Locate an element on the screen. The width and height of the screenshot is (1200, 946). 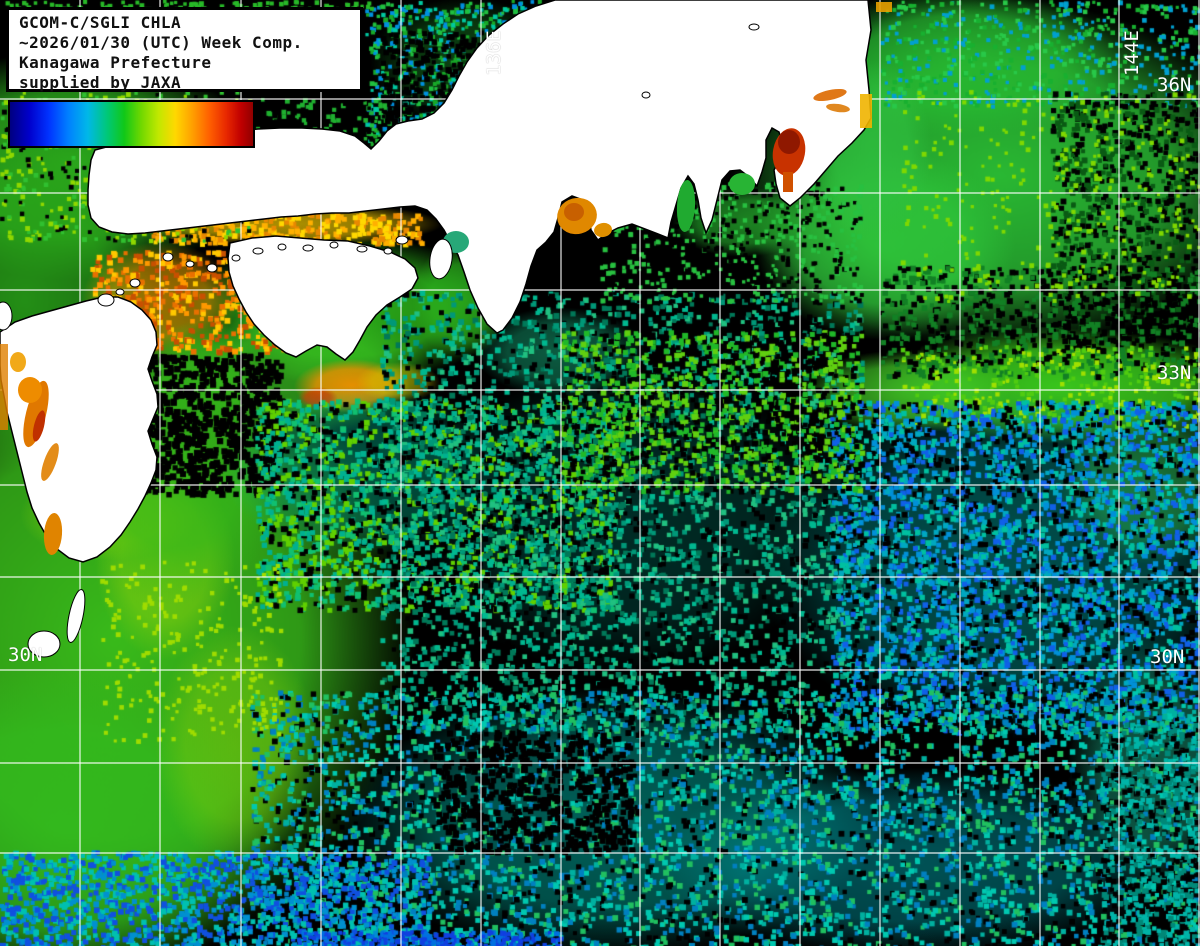
land-shikoku is located at coordinates (323, 298).